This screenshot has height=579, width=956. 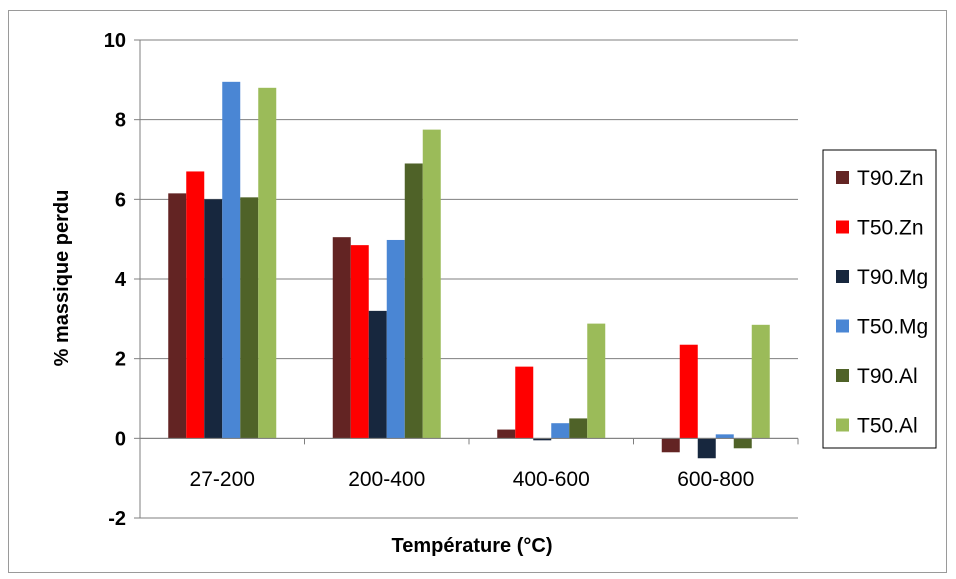 What do you see at coordinates (62, 278) in the screenshot?
I see `y-axis-title: % massique perdu` at bounding box center [62, 278].